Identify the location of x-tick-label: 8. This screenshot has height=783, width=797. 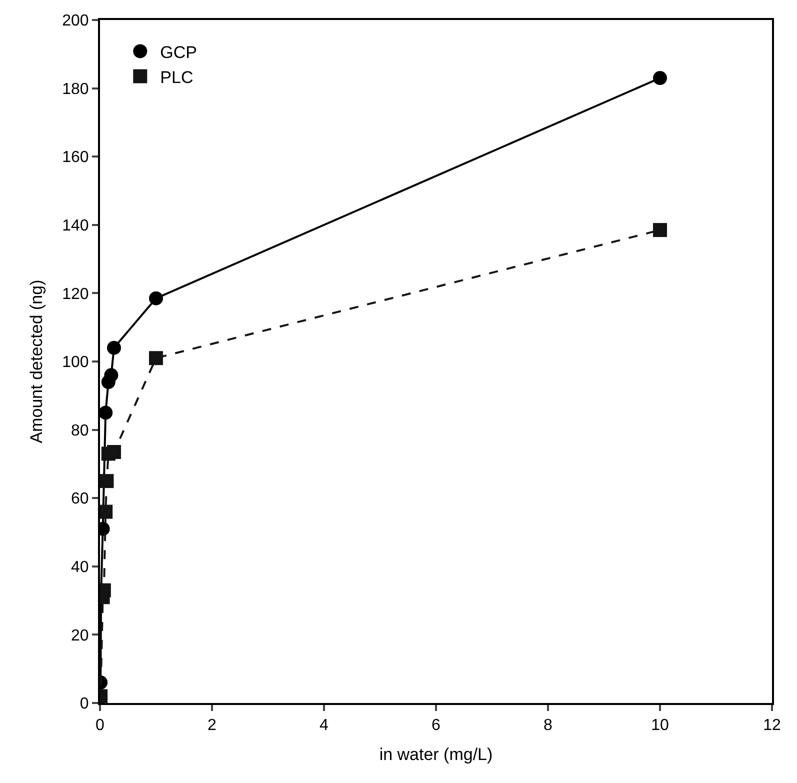
(548, 725).